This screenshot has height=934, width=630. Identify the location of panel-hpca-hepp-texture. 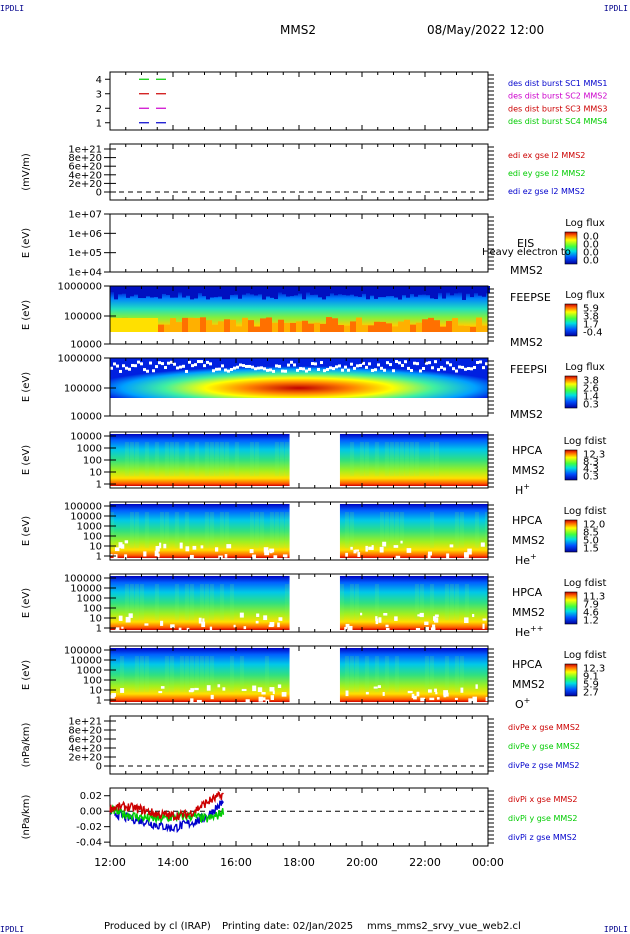
(222, 602).